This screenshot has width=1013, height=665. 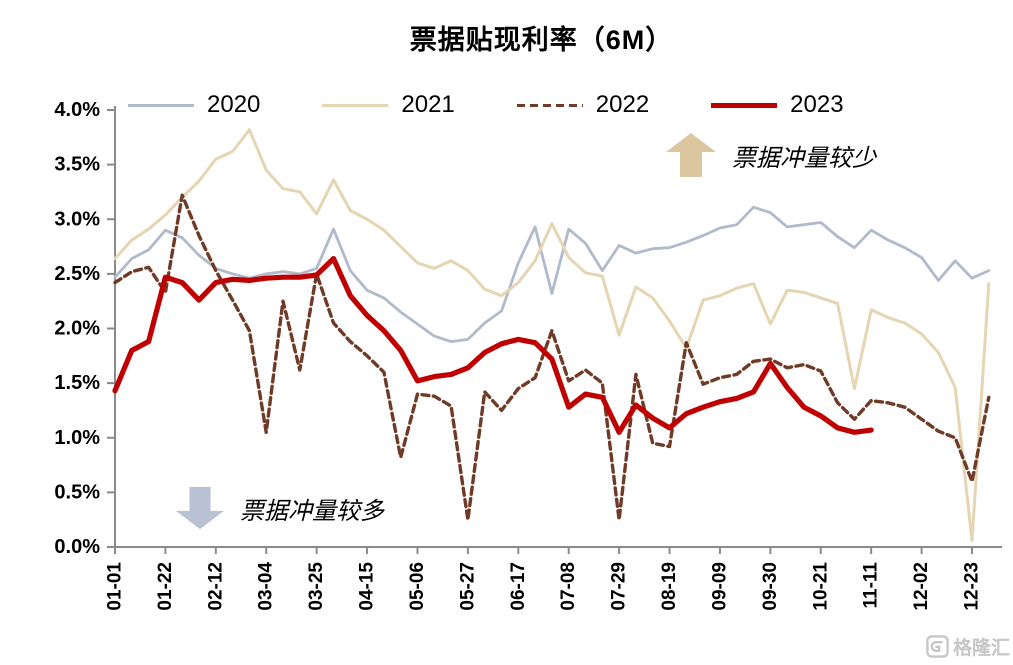 I want to click on legend-swatch-2023, so click(x=744, y=105).